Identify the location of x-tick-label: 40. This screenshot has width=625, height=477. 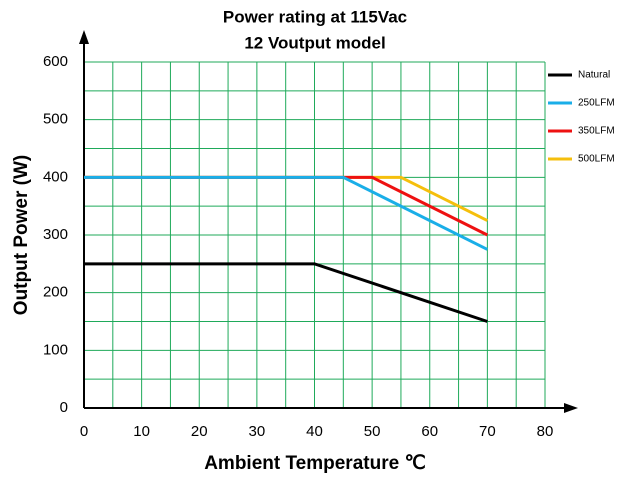
(314, 431).